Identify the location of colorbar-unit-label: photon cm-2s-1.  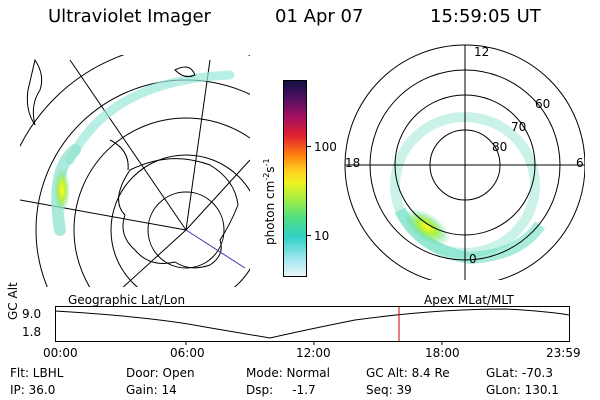
(269, 201).